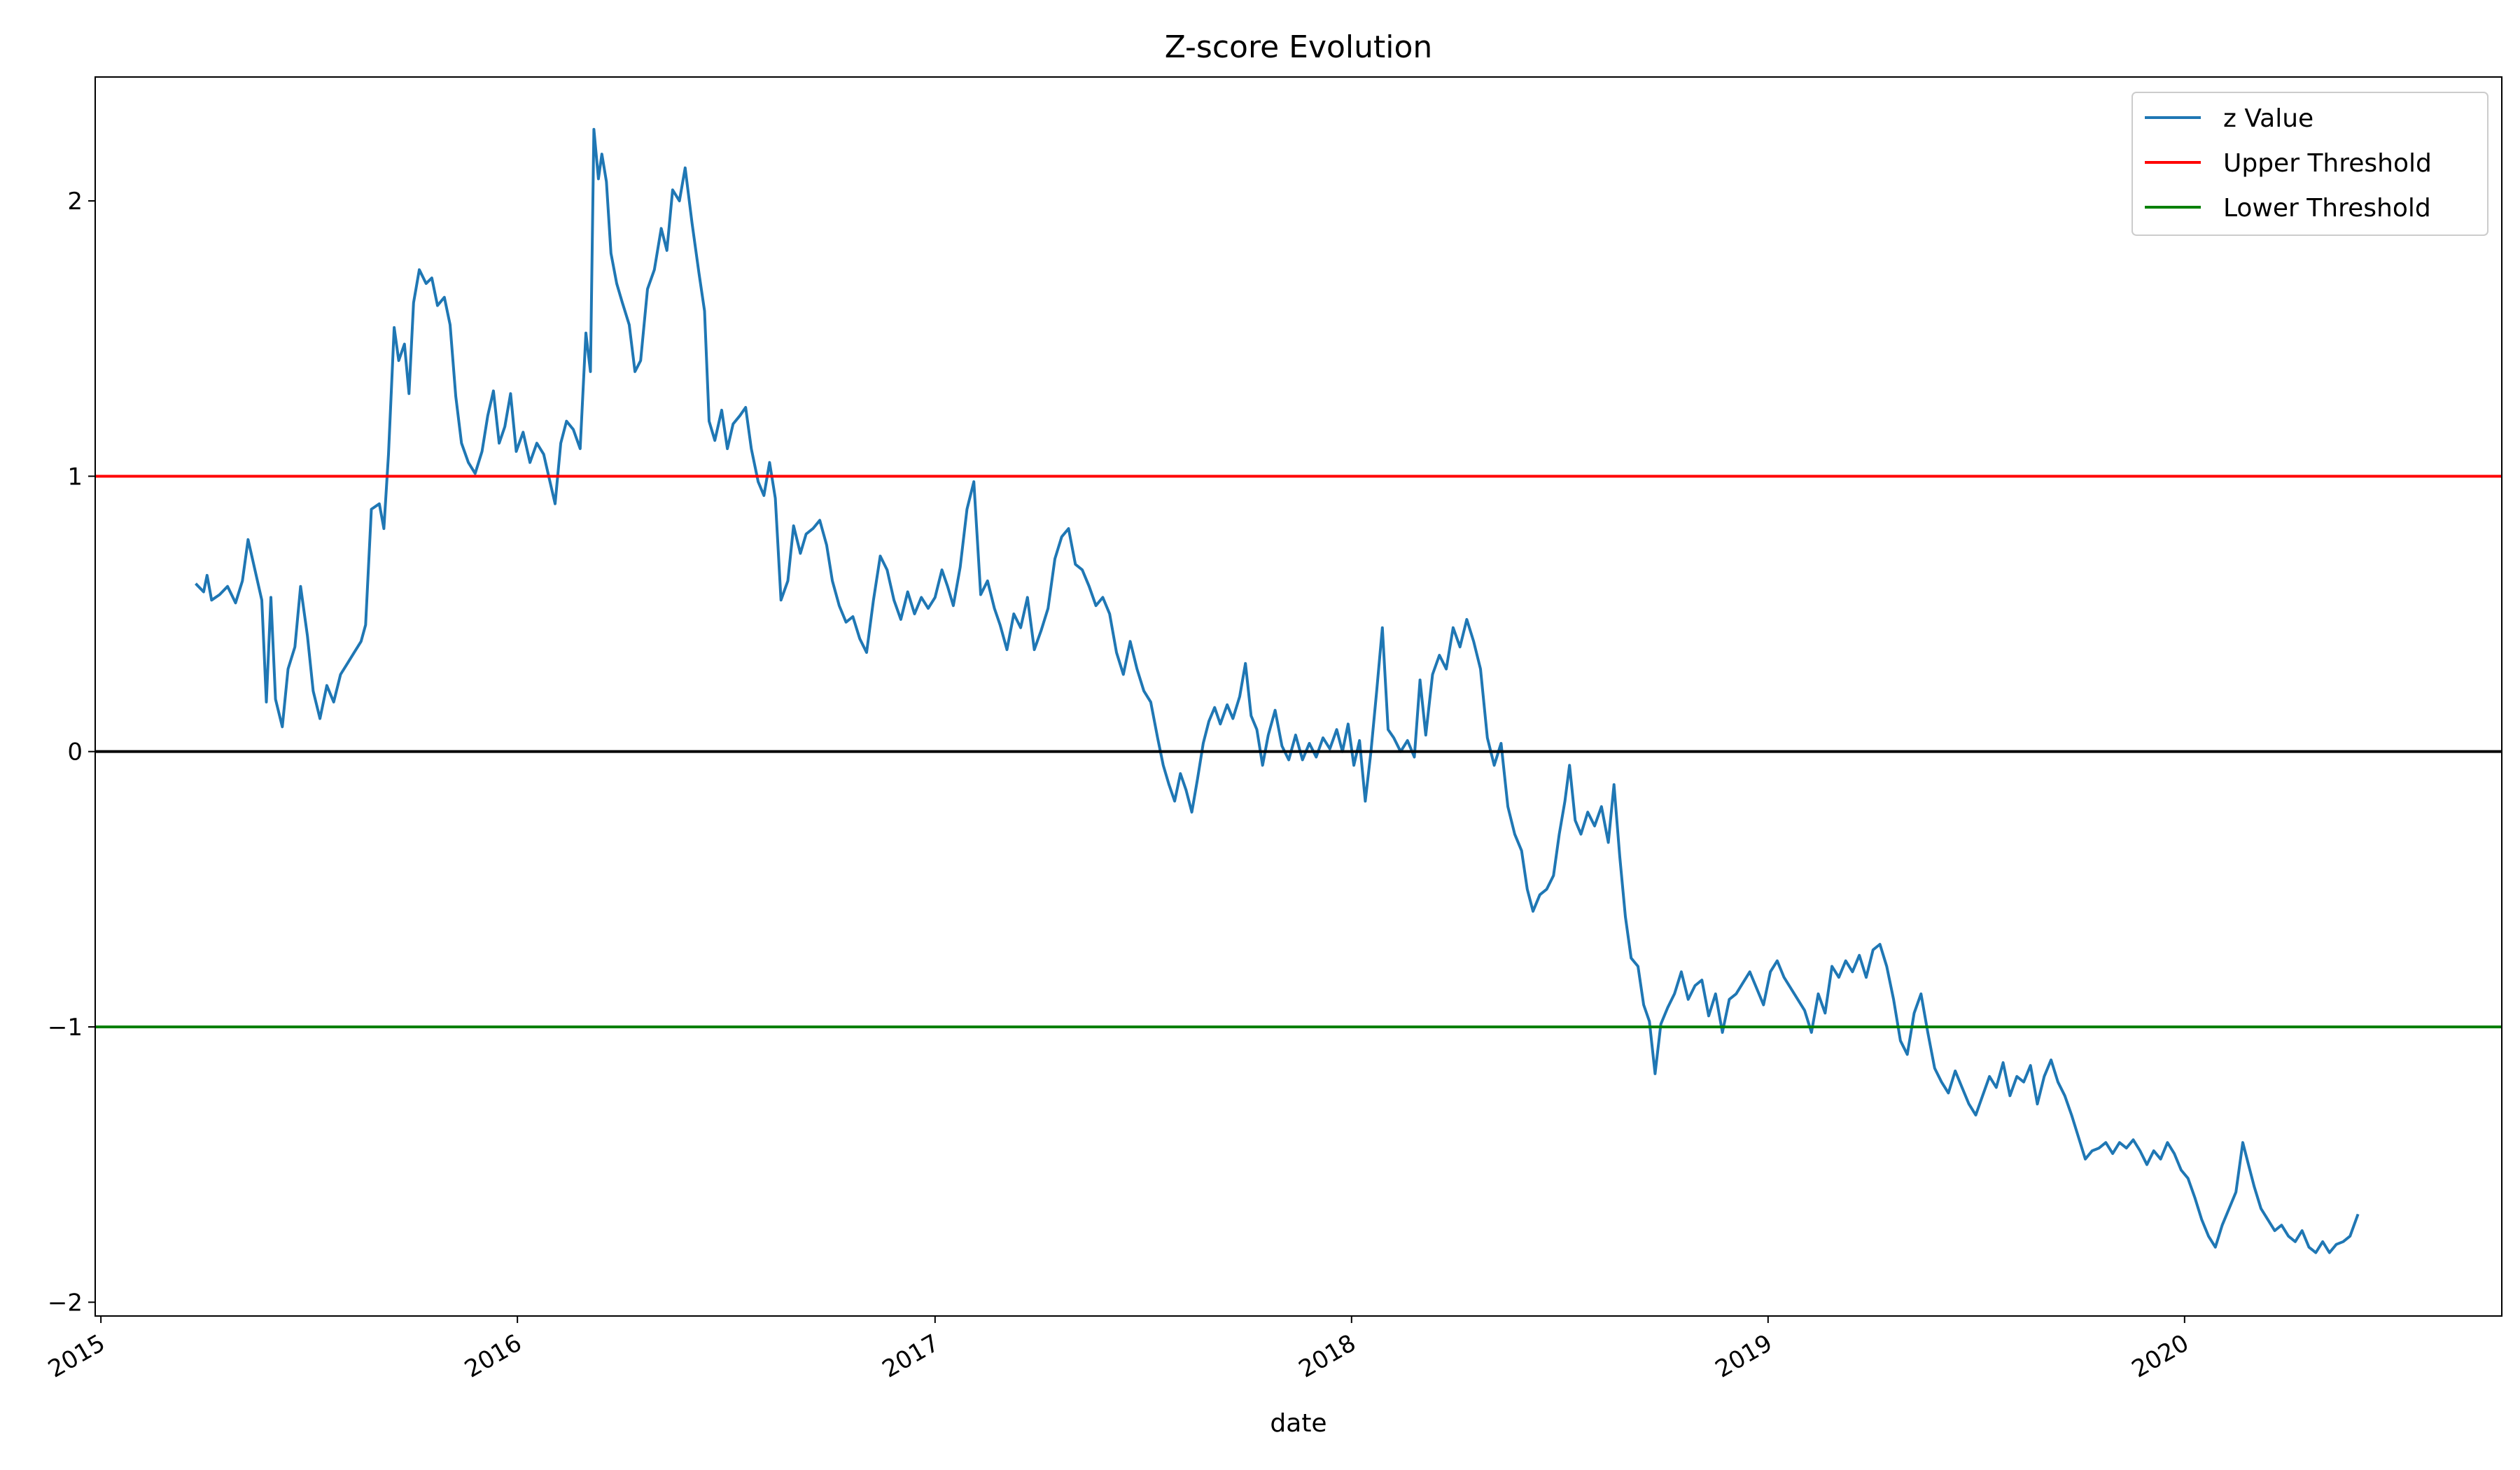 The height and width of the screenshot is (1470, 2520). I want to click on y-tick-label: 1, so click(75, 477).